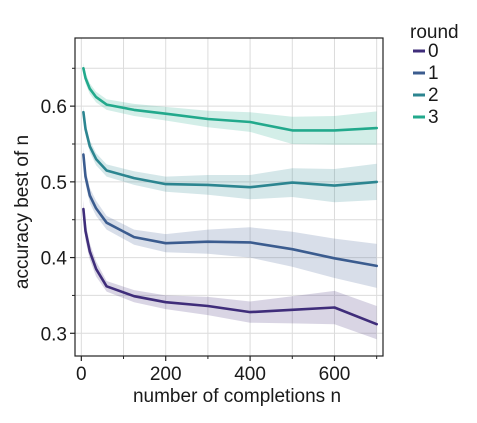  What do you see at coordinates (22, 212) in the screenshot?
I see `y-axis-title: accuracy best of n` at bounding box center [22, 212].